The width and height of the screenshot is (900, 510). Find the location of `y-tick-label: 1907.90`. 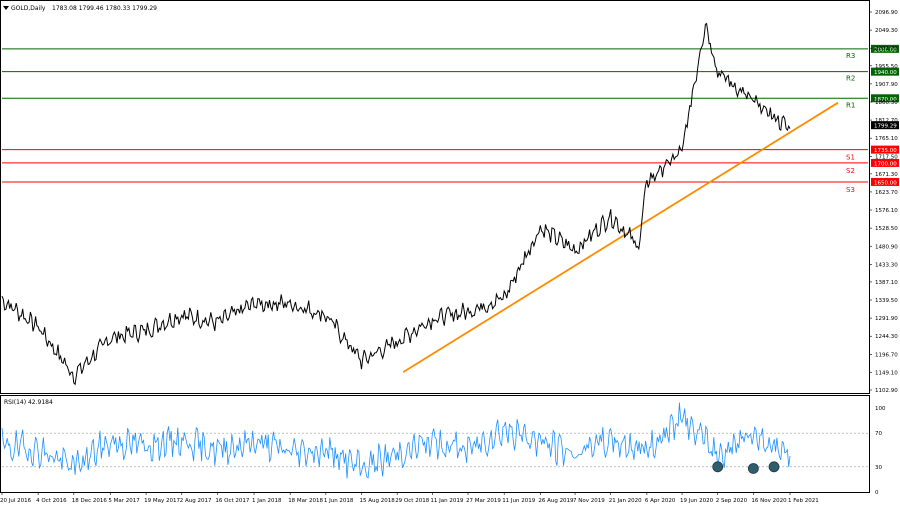

y-tick-label: 1907.90 is located at coordinates (886, 85).